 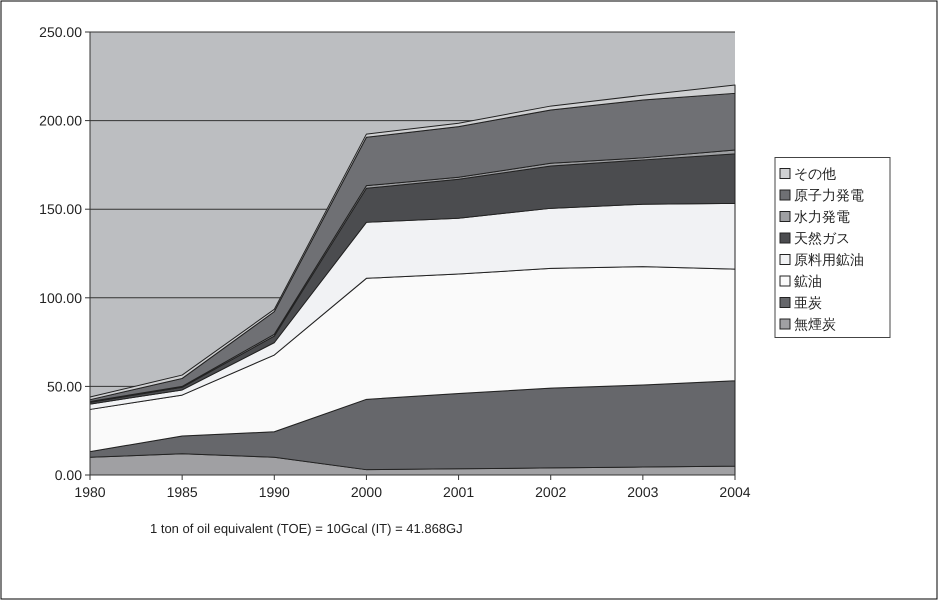 I want to click on legend-label: 鉱油, so click(x=808, y=281).